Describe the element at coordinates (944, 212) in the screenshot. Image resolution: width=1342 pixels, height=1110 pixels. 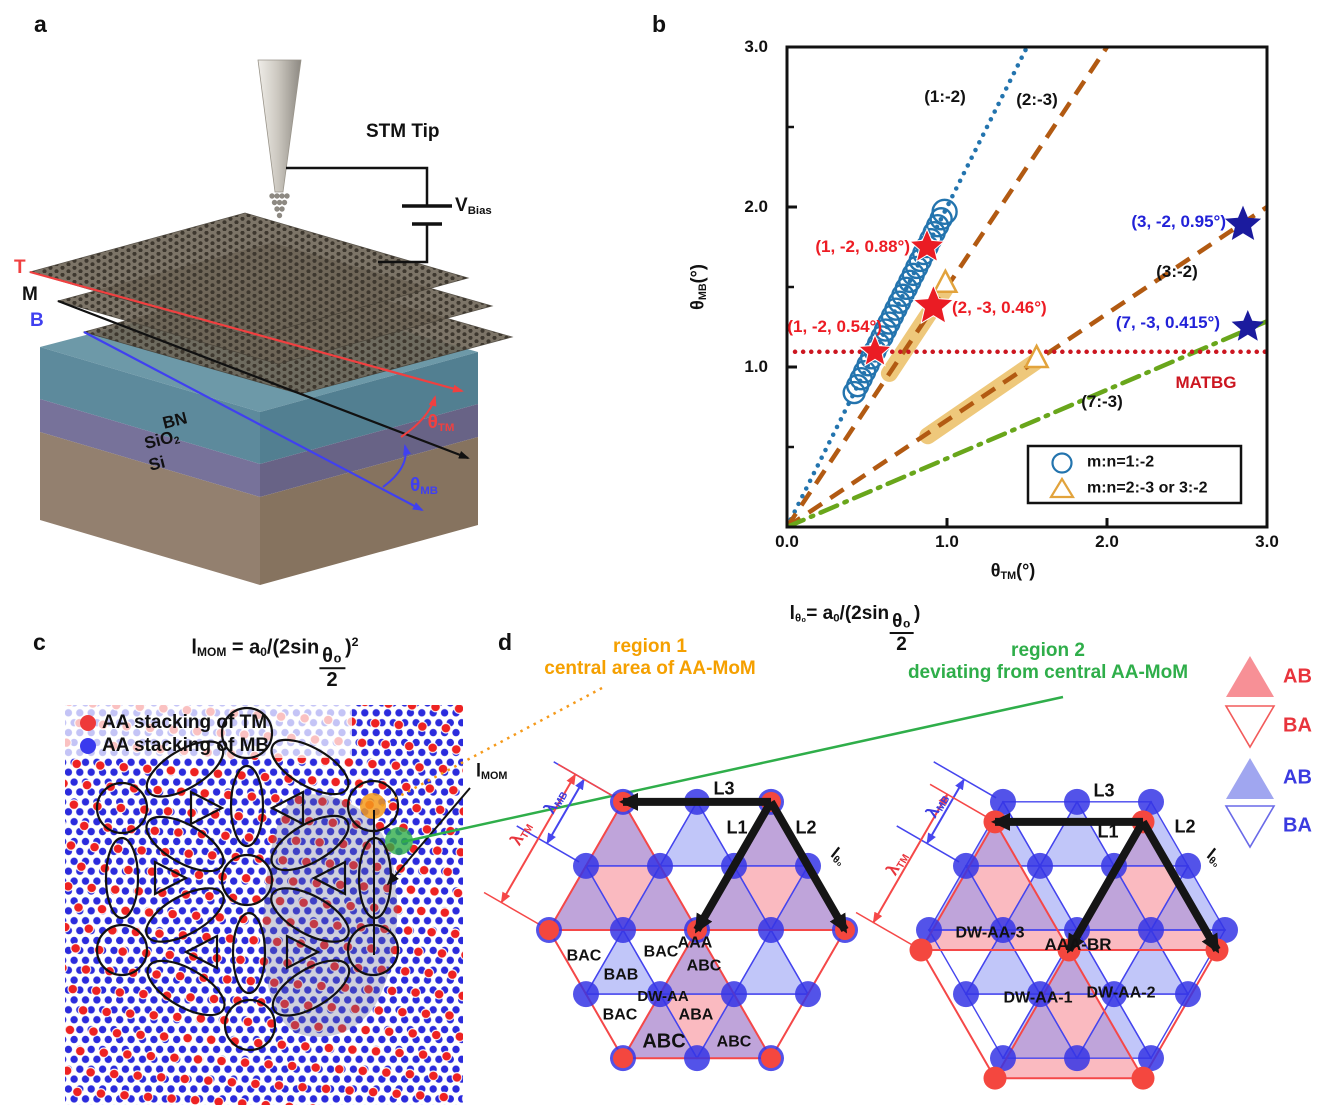
I see `data-circle` at that location.